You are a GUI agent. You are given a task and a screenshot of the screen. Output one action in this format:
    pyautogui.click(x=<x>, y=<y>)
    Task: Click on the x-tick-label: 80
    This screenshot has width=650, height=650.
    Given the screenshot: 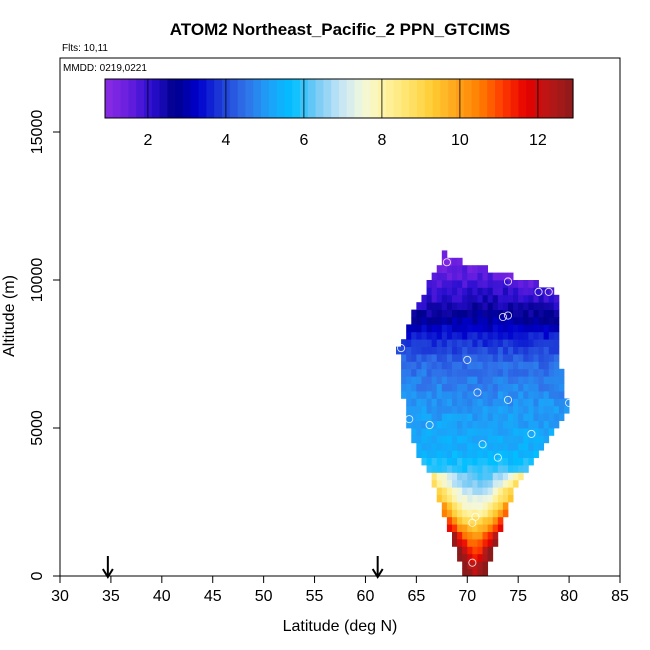 What is the action you would take?
    pyautogui.click(x=569, y=596)
    